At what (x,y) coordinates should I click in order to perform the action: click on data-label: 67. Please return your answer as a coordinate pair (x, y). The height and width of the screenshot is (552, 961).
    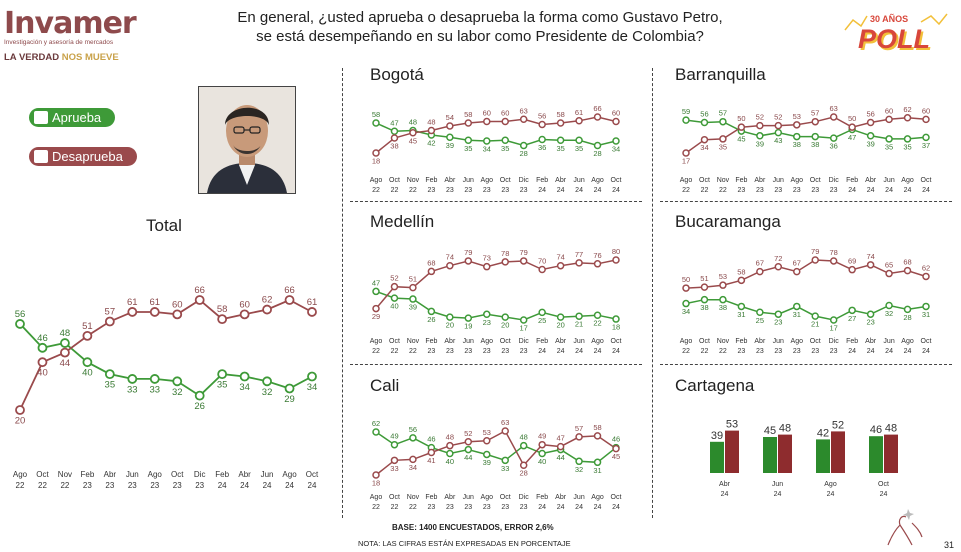
    Looking at the image, I should click on (797, 263).